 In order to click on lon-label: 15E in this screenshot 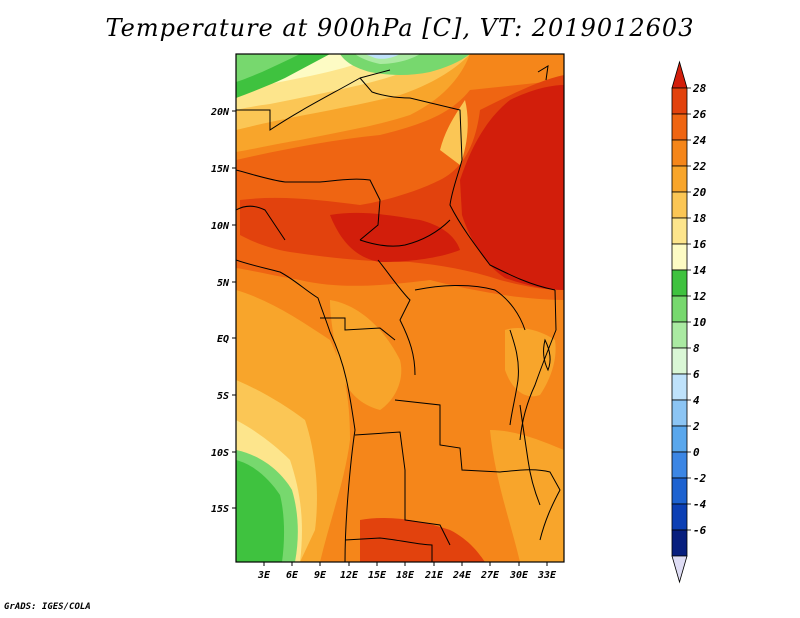, I will do `click(377, 575)`.